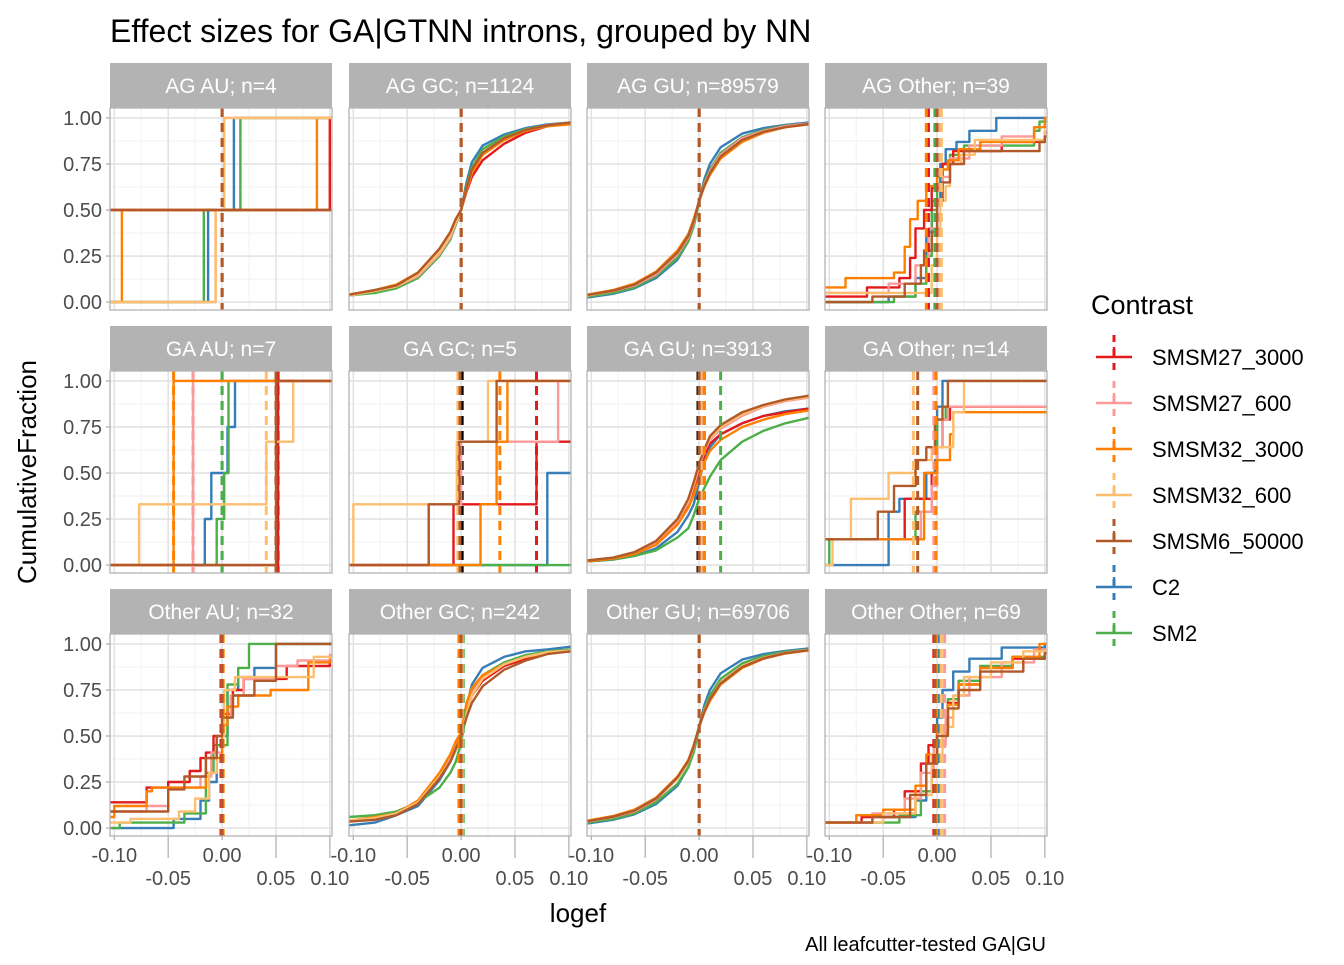 The height and width of the screenshot is (965, 1344). Describe the element at coordinates (925, 945) in the screenshot. I see `chart-caption: All leafcutter-tested GA|GU` at that location.